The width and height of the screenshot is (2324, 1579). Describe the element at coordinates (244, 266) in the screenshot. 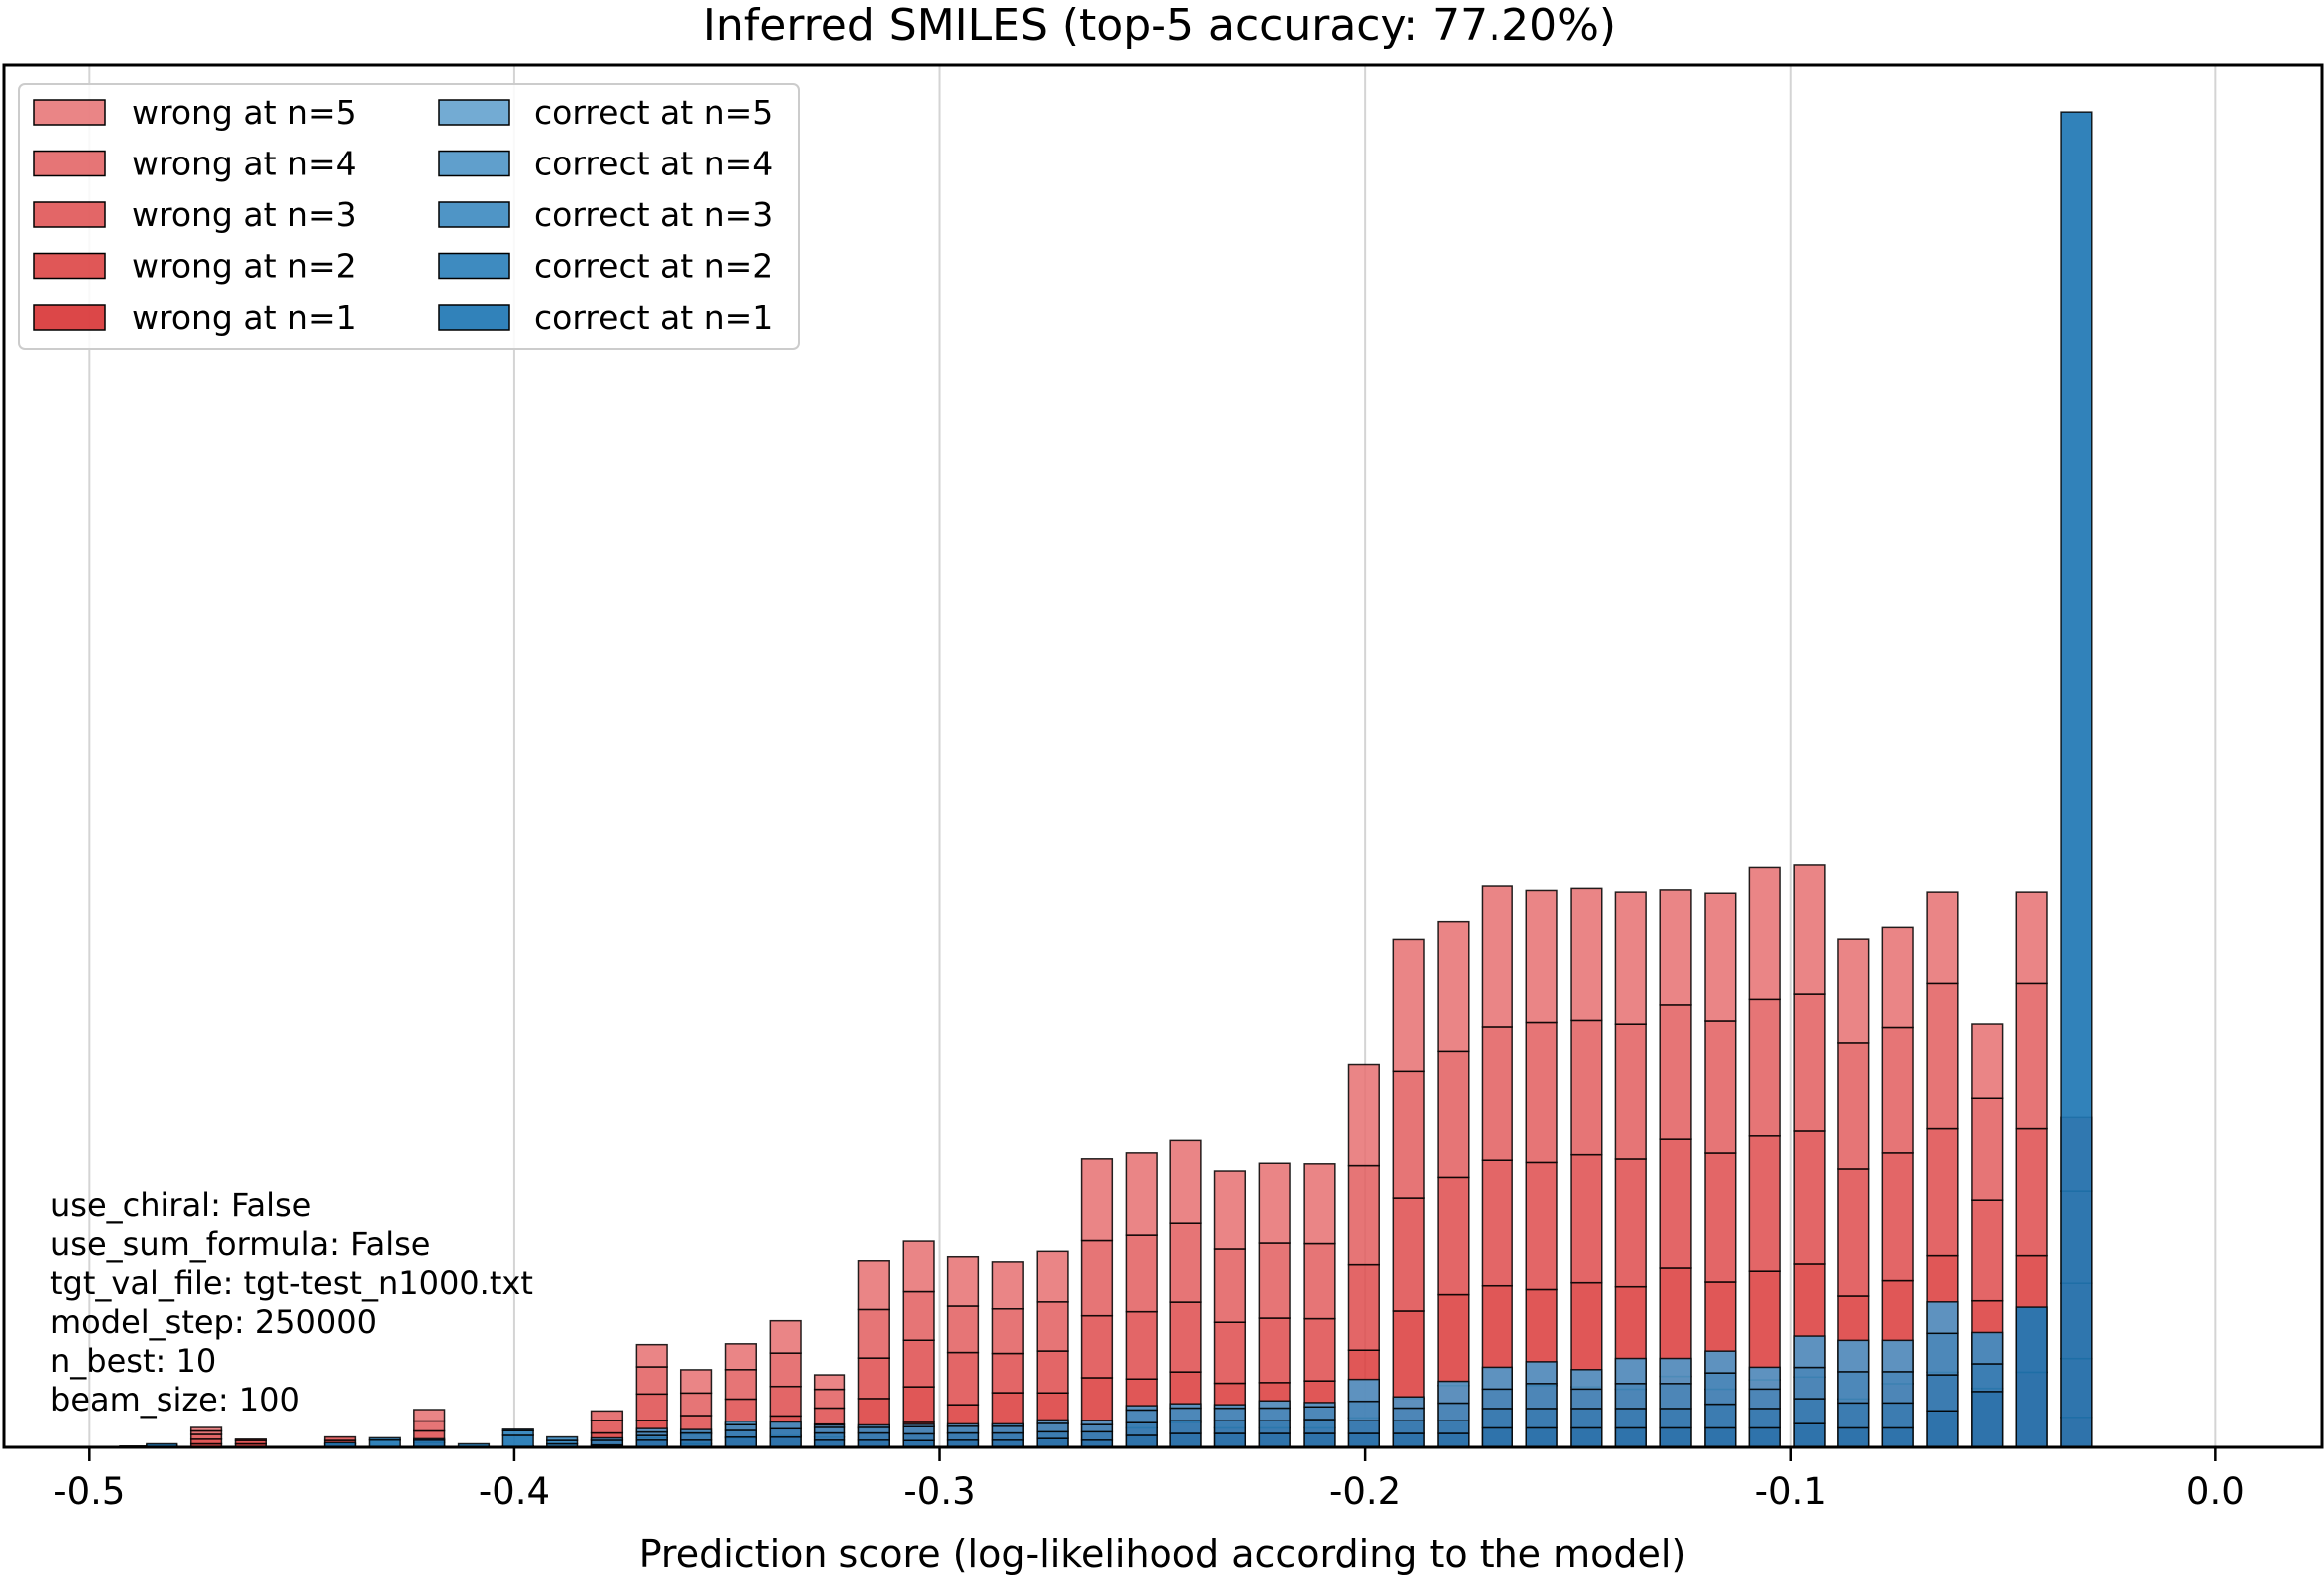

I see `legend-label: wrong at n=2` at that location.